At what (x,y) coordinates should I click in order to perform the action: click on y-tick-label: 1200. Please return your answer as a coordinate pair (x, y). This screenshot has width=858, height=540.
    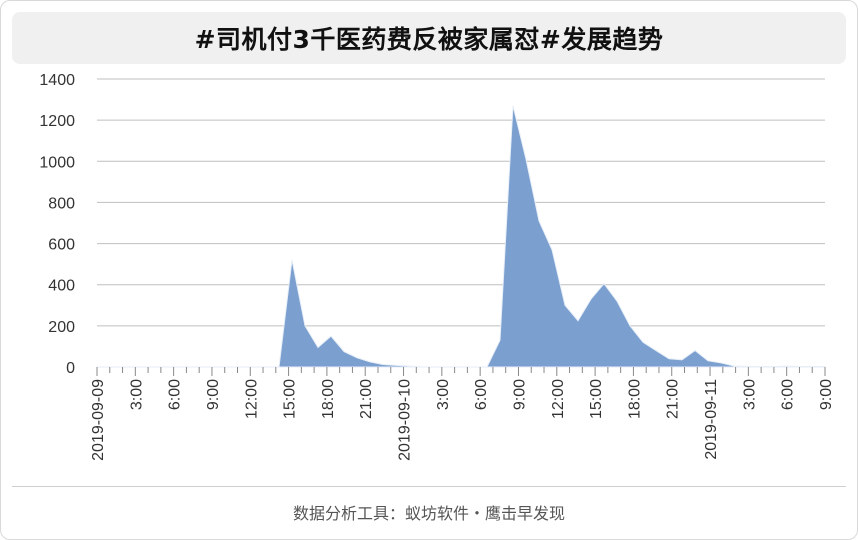
    Looking at the image, I should click on (57, 121).